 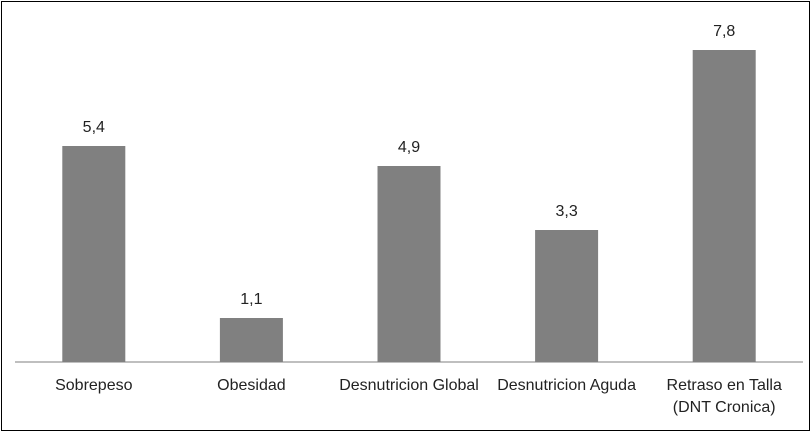 What do you see at coordinates (724, 31) in the screenshot?
I see `data-label: 7,8` at bounding box center [724, 31].